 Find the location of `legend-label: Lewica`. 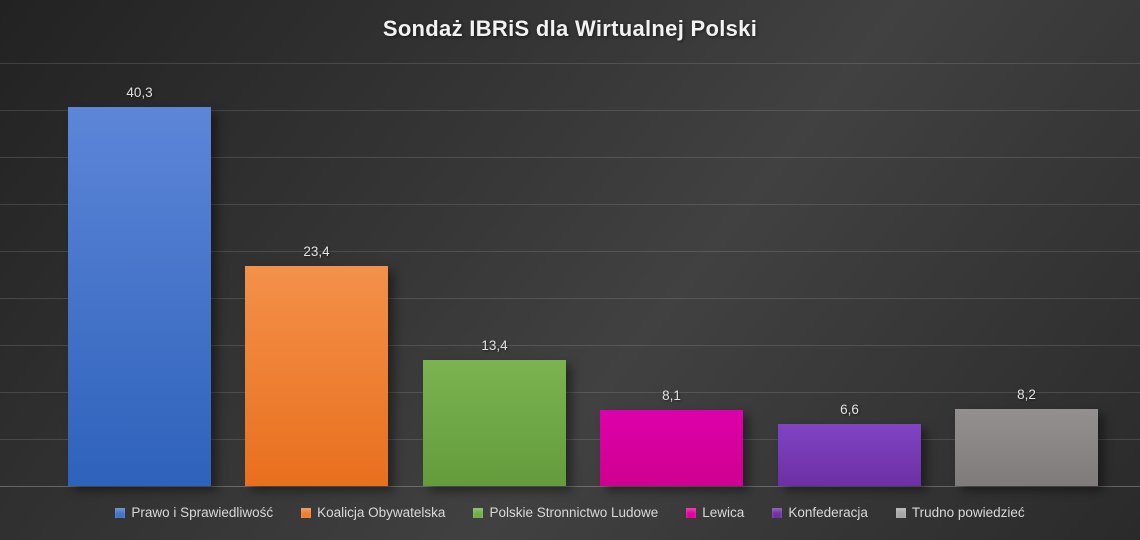

legend-label: Lewica is located at coordinates (723, 512).